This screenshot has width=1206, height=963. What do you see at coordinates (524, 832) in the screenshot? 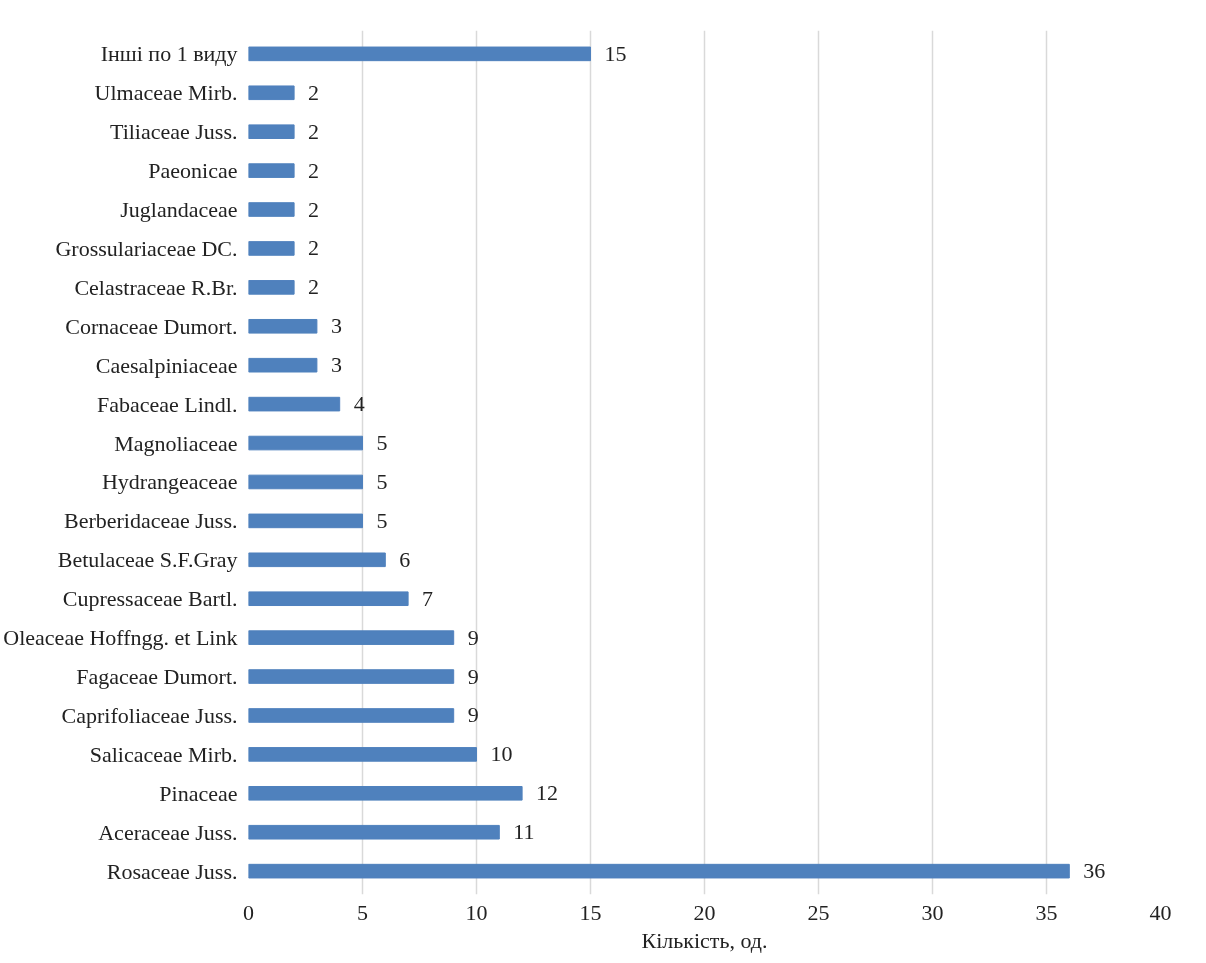
I see `data-label: 11` at bounding box center [524, 832].